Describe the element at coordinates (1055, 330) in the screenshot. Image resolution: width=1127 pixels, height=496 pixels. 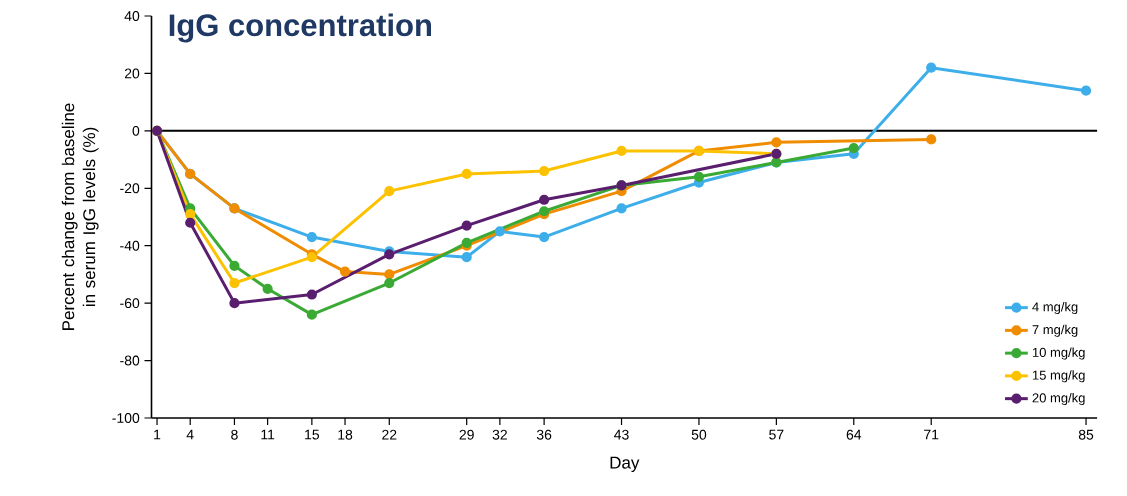
I see `legend-label: 7 mg/kg` at that location.